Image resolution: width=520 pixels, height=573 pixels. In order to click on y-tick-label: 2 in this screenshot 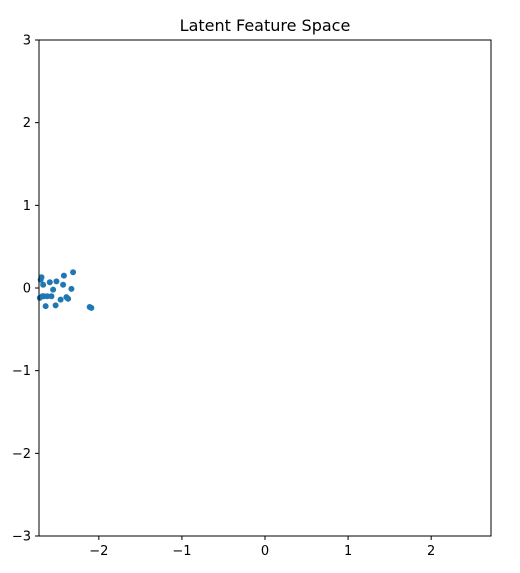, I will do `click(27, 123)`.